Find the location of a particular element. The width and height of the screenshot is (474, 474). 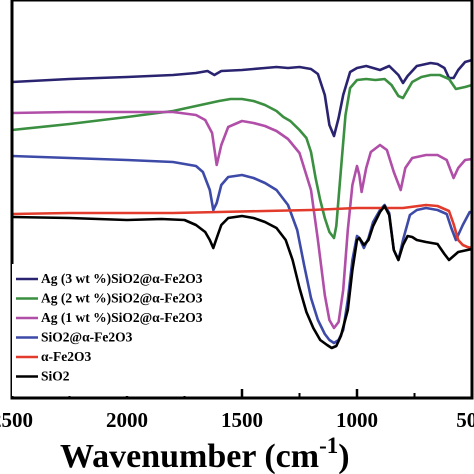

x-tick-label: 2500 is located at coordinates (16, 420).